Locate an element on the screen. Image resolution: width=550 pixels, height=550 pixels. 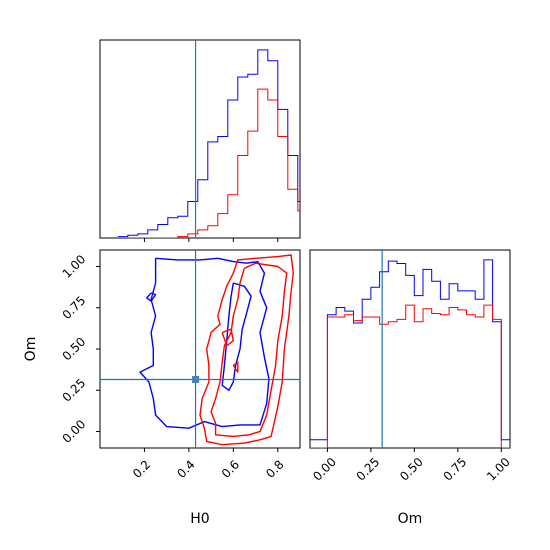
panel-hist-H0 is located at coordinates (200, 140).